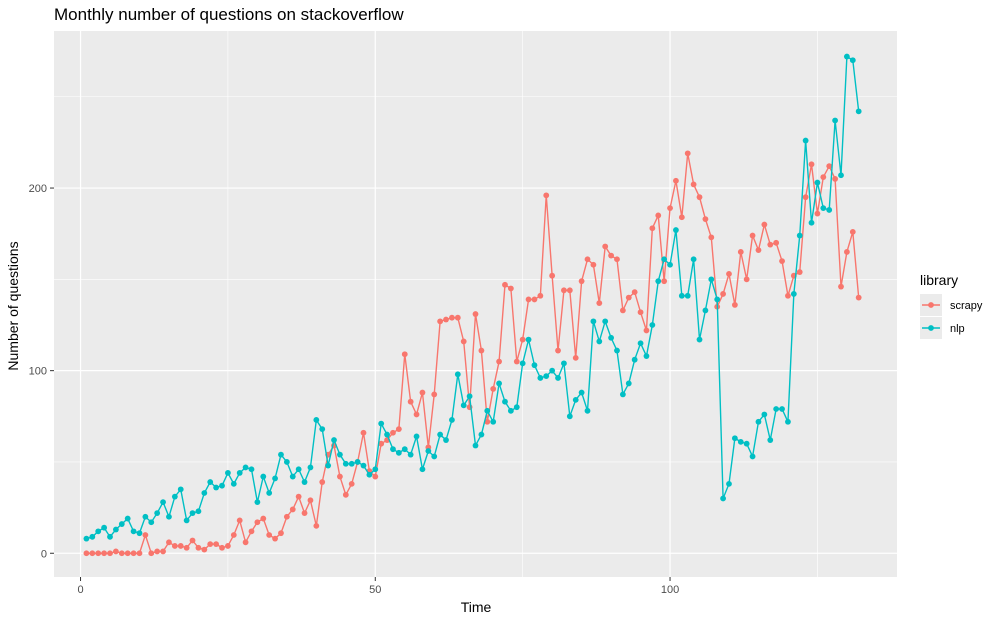 Image resolution: width=1000 pixels, height=623 pixels. Describe the element at coordinates (41, 371) in the screenshot. I see `y-axis: 0 100 200` at that location.